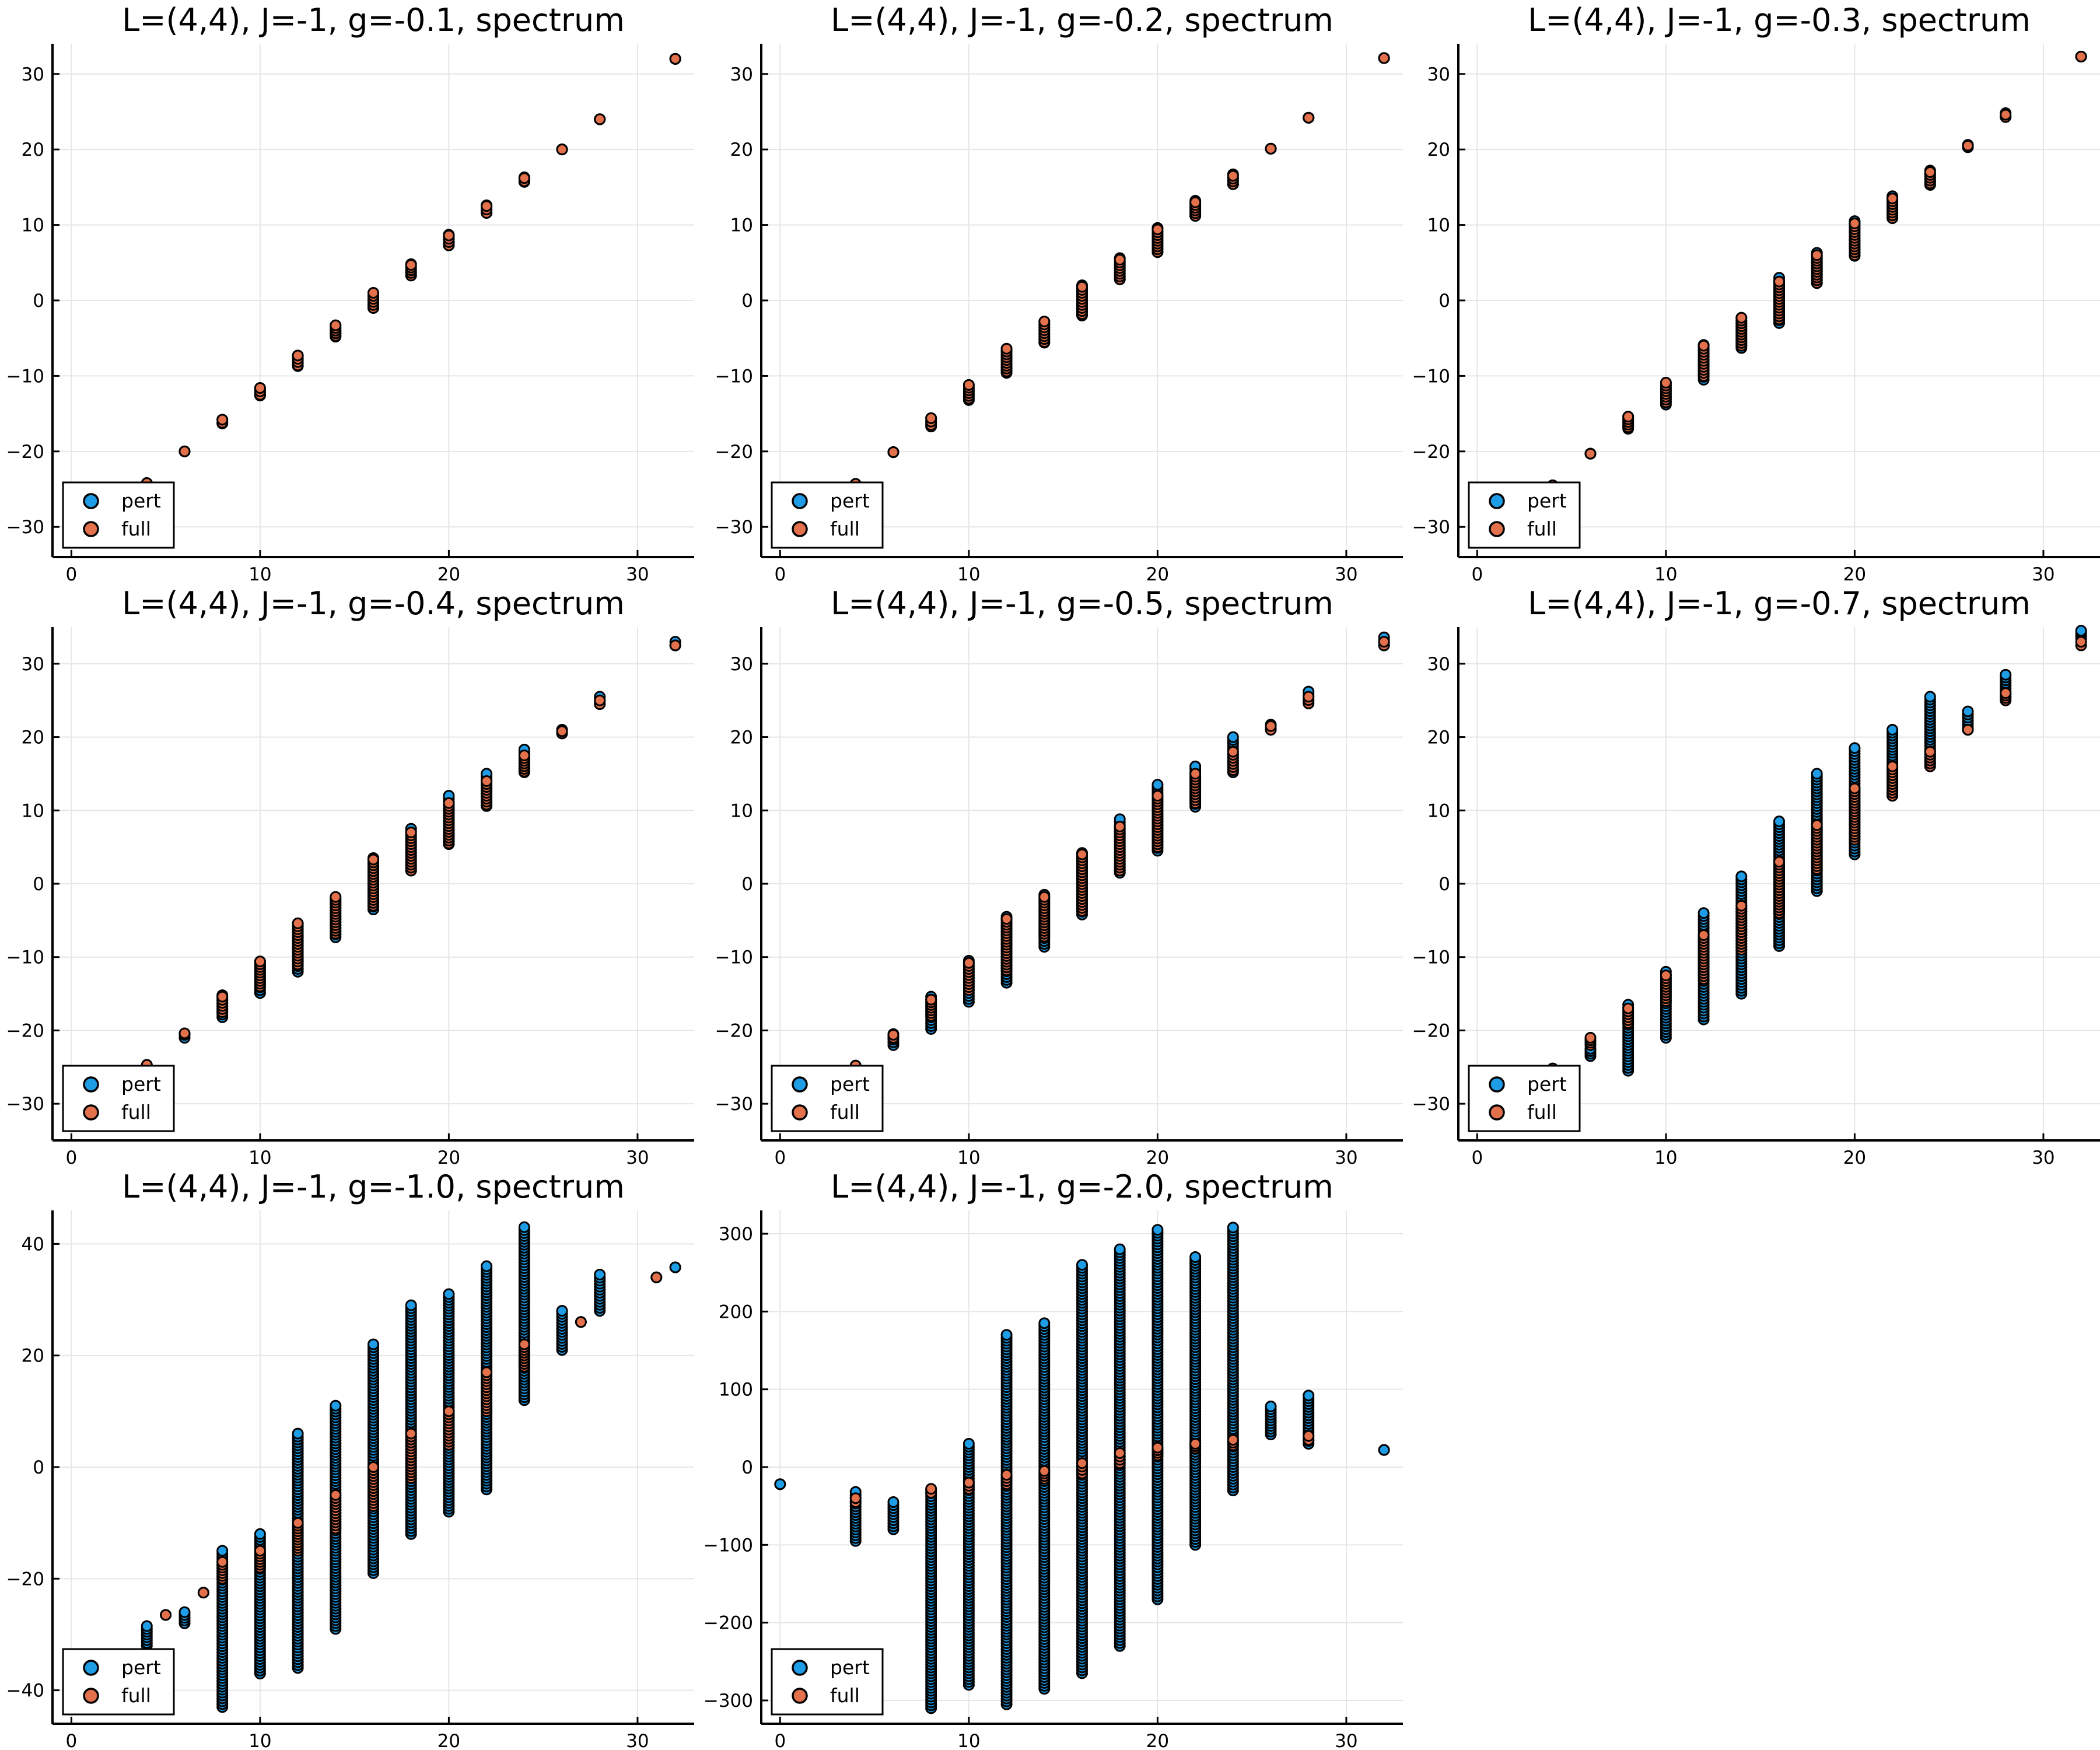 The image size is (2100, 1750). I want to click on series-pert, so click(1082, 1468).